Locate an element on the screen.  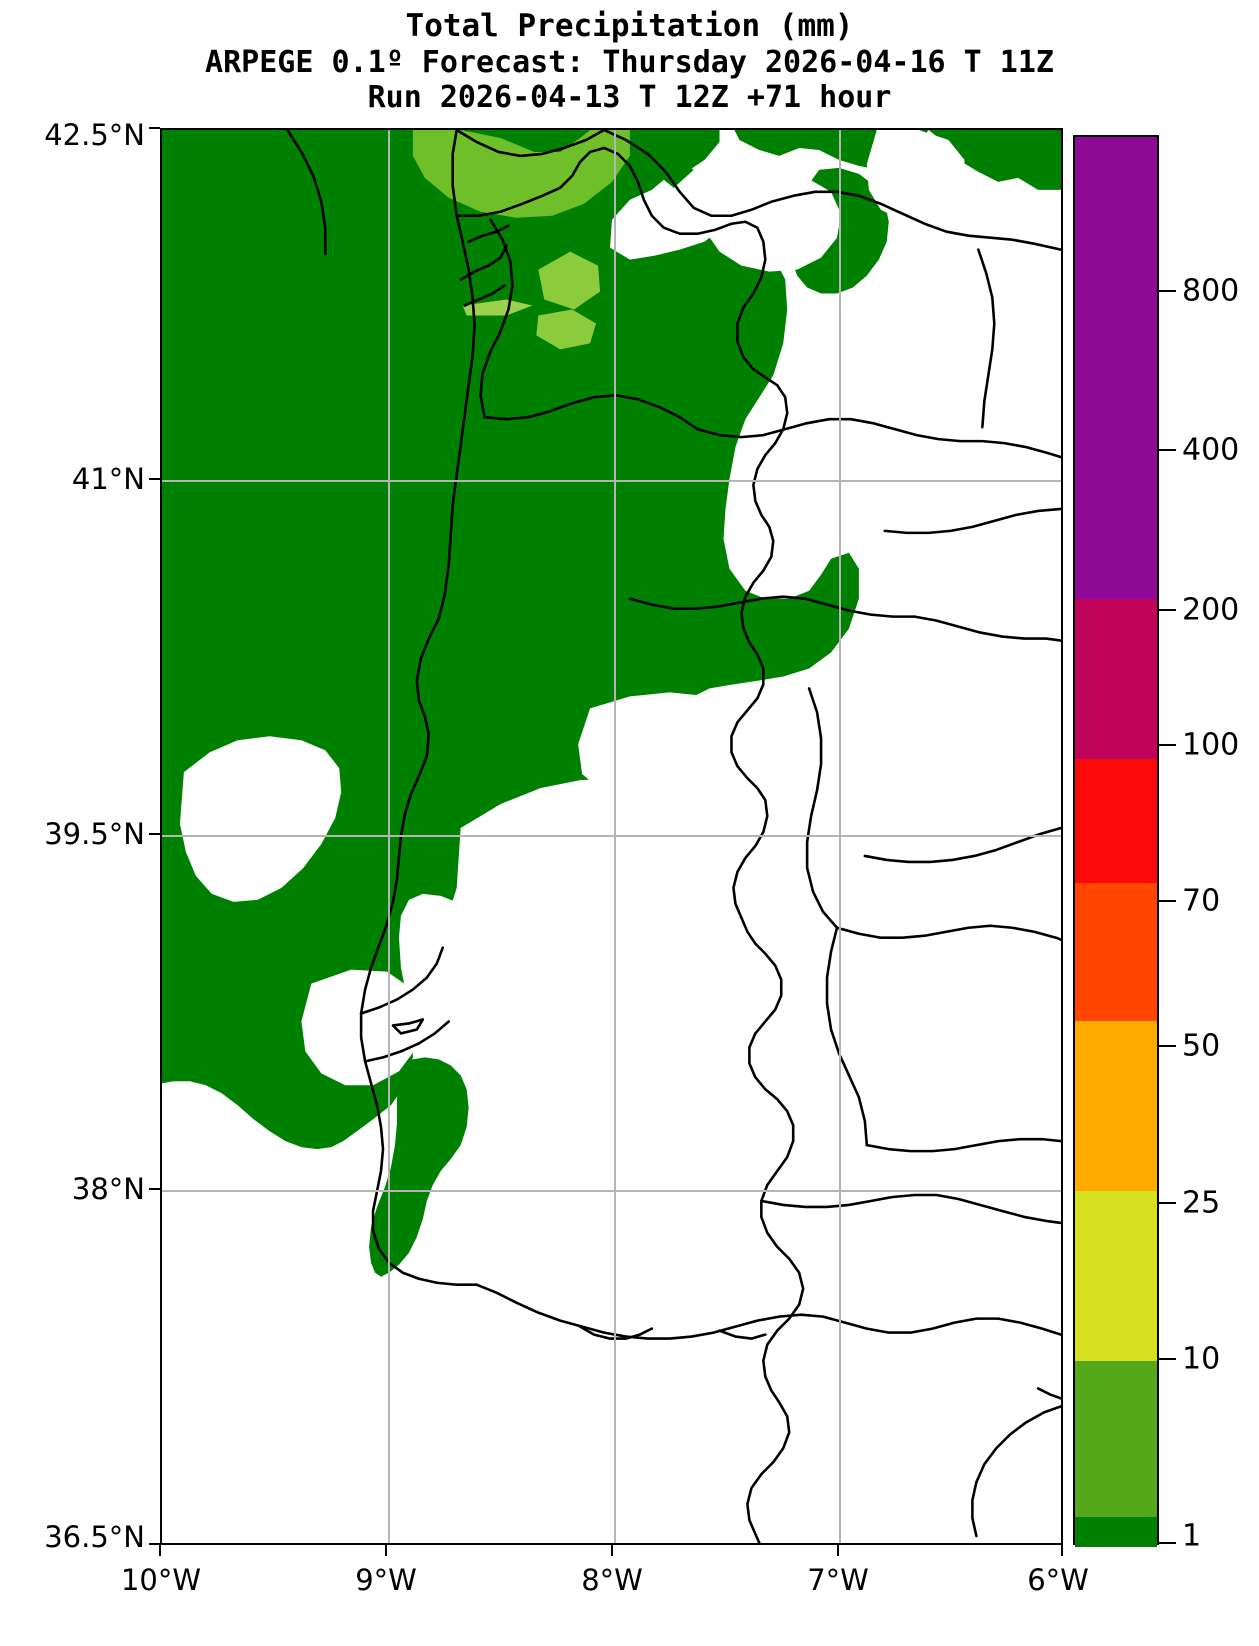
xlabel-7W: 7°W is located at coordinates (838, 1580).